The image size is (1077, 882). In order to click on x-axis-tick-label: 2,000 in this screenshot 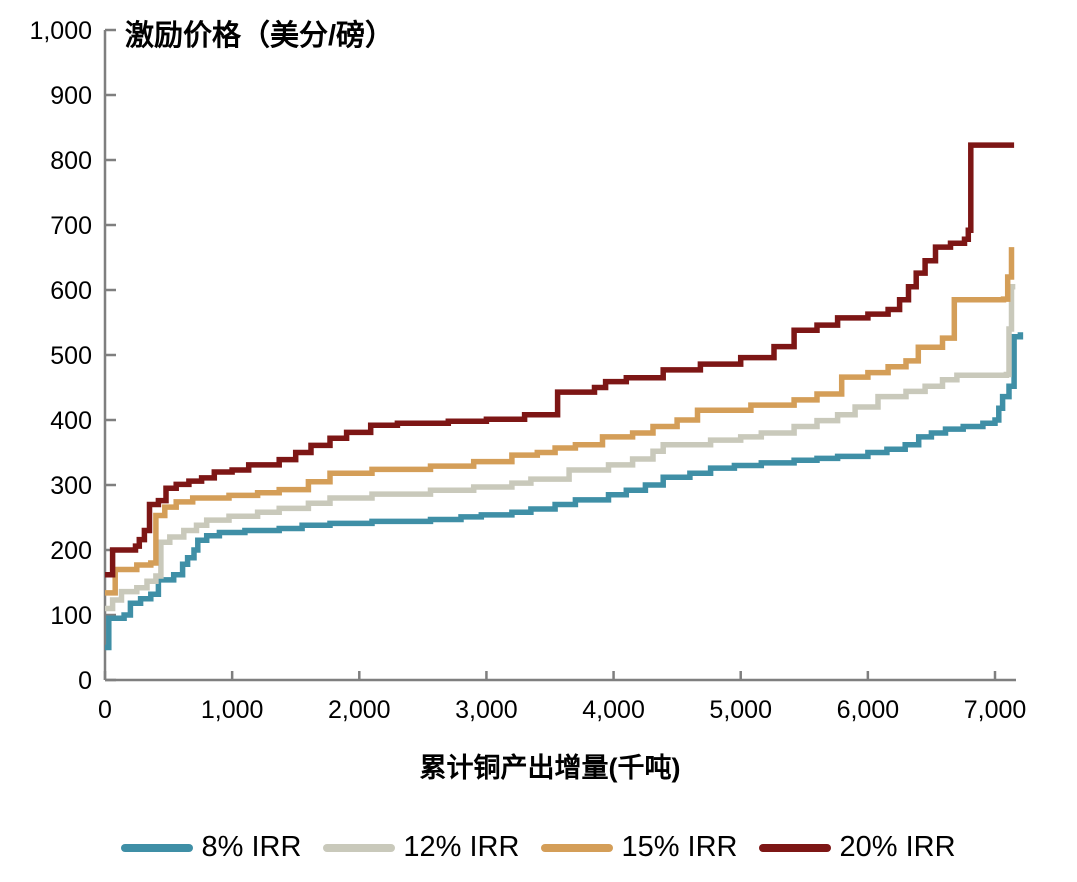, I will do `click(359, 710)`.